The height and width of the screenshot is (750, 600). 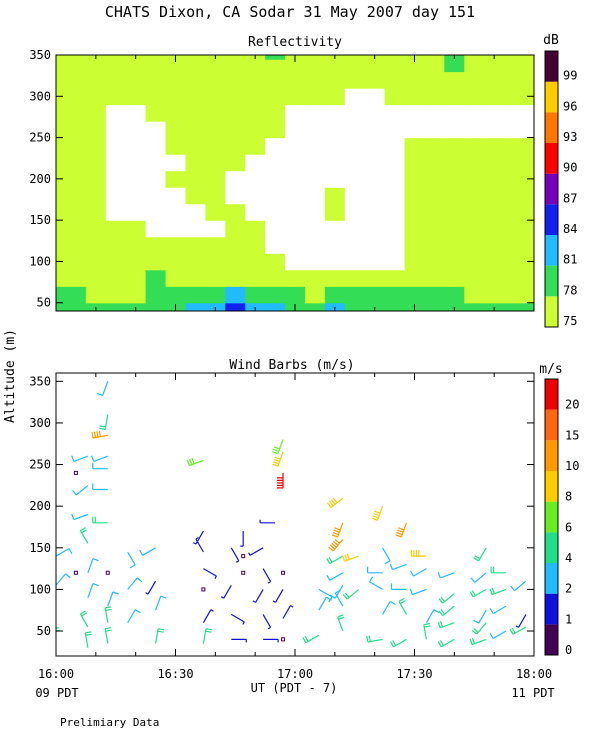 I want to click on time-tick-label: 16:30, so click(x=175, y=674).